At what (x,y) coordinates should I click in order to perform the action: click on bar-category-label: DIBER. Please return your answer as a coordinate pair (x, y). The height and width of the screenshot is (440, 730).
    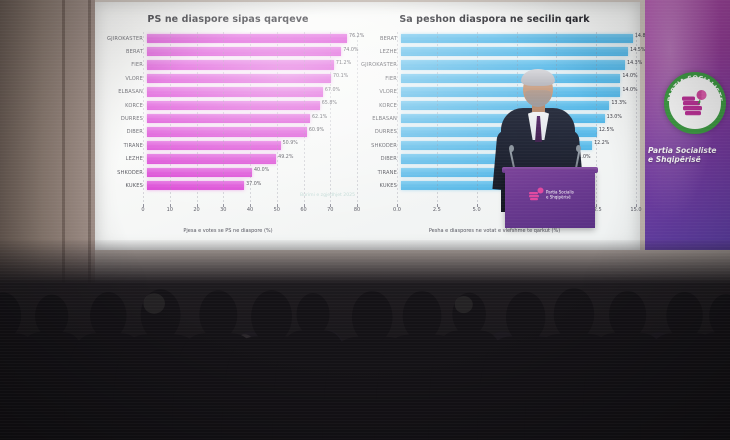
    Looking at the image, I should click on (388, 159).